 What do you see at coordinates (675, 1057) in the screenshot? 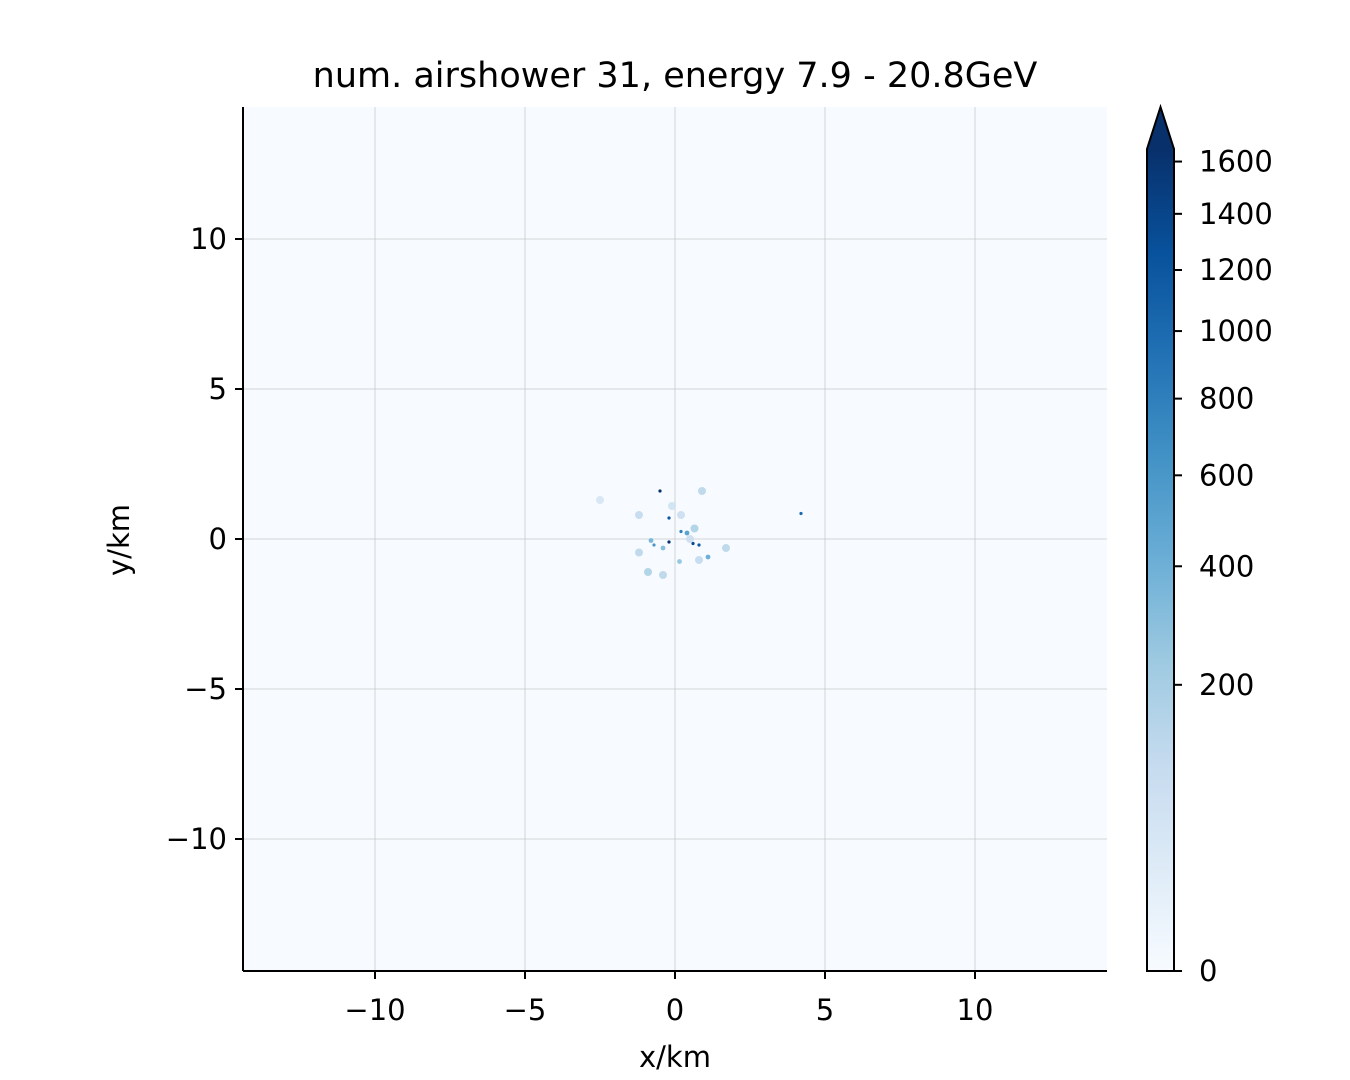
I see `x-axis-label: x/km` at bounding box center [675, 1057].